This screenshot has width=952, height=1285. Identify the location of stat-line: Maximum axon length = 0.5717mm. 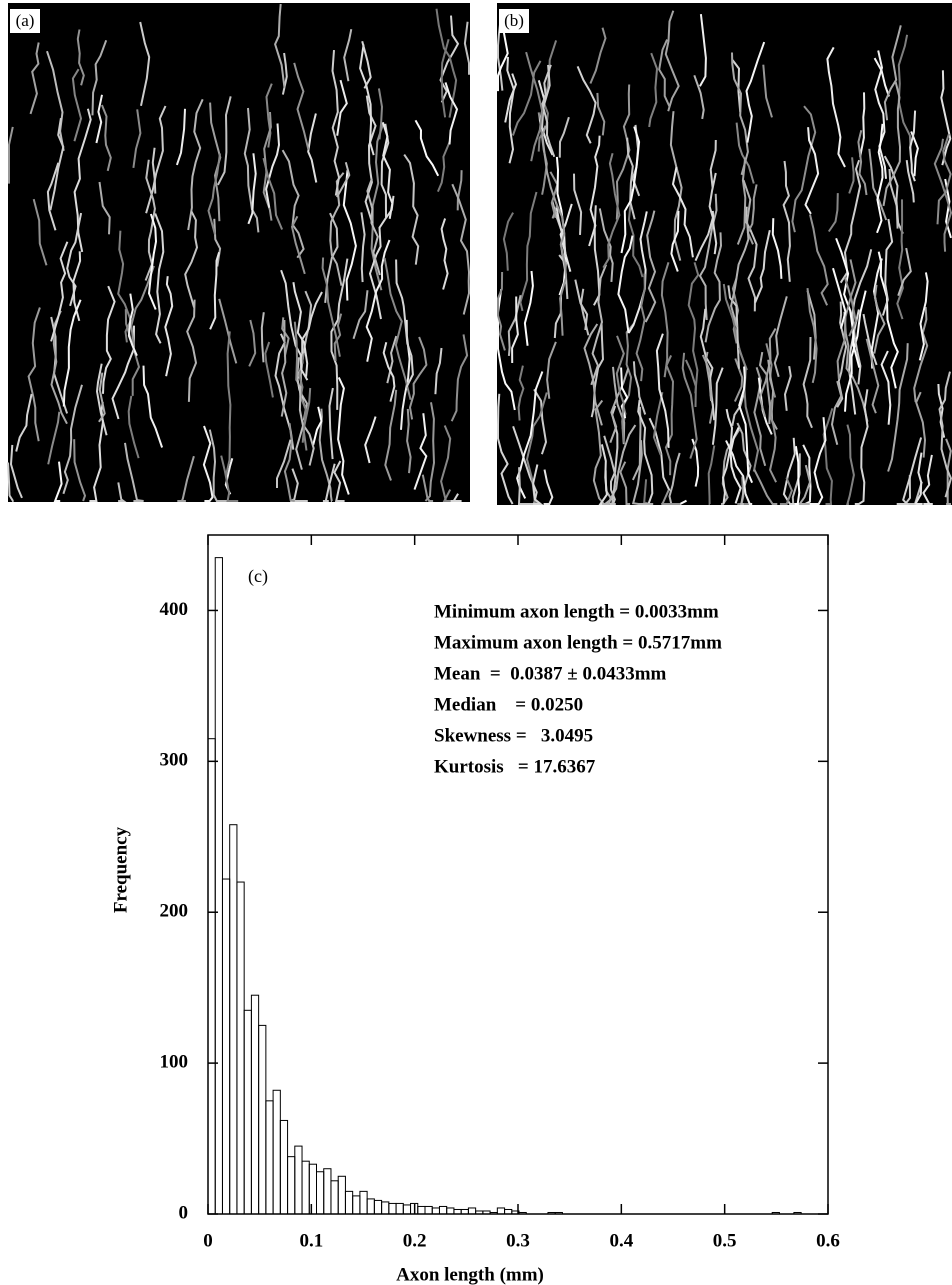
(578, 642).